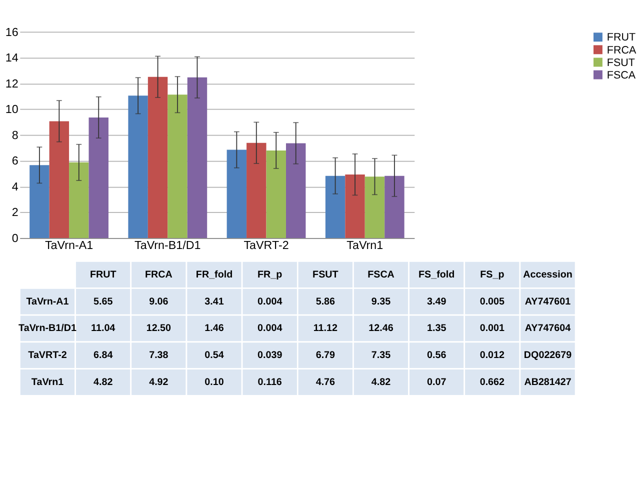  Describe the element at coordinates (12, 58) in the screenshot. I see `y-tick-label: 14` at that location.